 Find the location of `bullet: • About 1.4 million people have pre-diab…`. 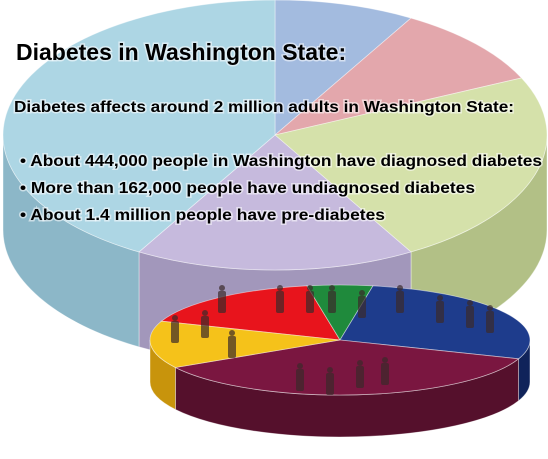

bullet: • About 1.4 million people have pre-diab… is located at coordinates (202, 215).